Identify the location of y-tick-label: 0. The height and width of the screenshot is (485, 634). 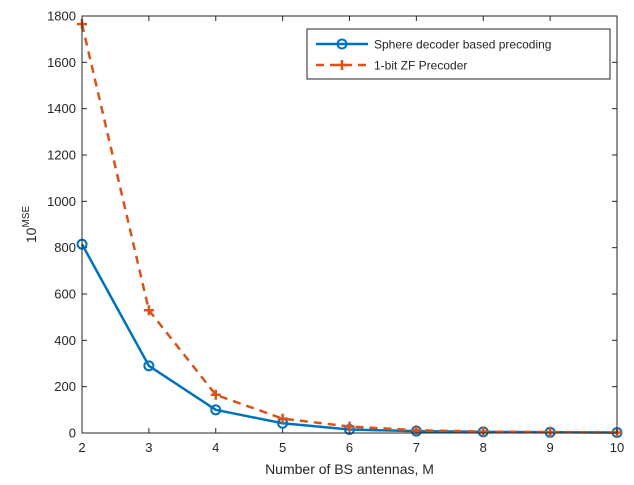
(72, 433).